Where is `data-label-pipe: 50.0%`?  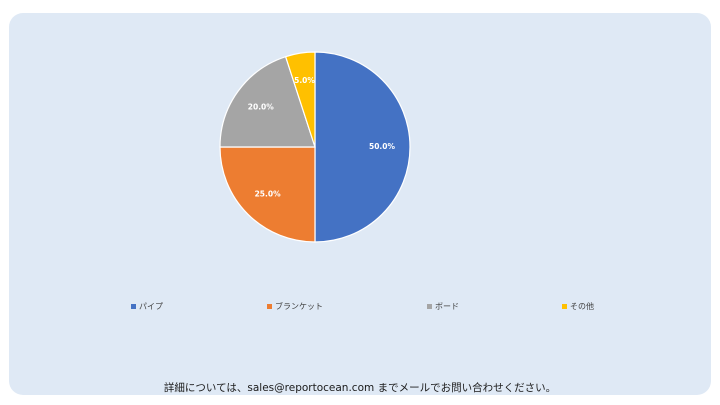
data-label-pipe: 50.0% is located at coordinates (382, 146).